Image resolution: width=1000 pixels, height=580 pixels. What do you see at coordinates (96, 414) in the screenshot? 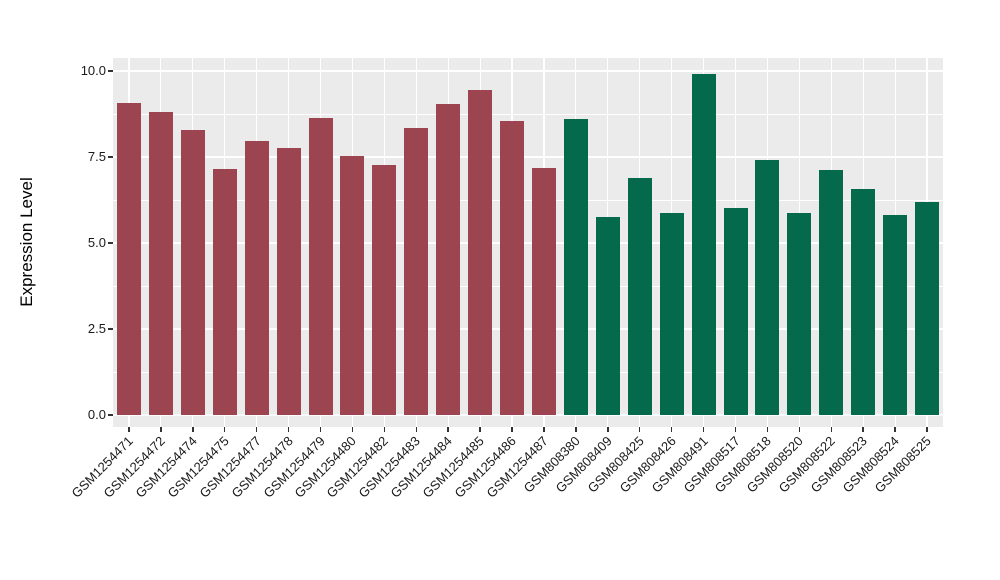
I see `y-tick-label: 0.0` at bounding box center [96, 414].